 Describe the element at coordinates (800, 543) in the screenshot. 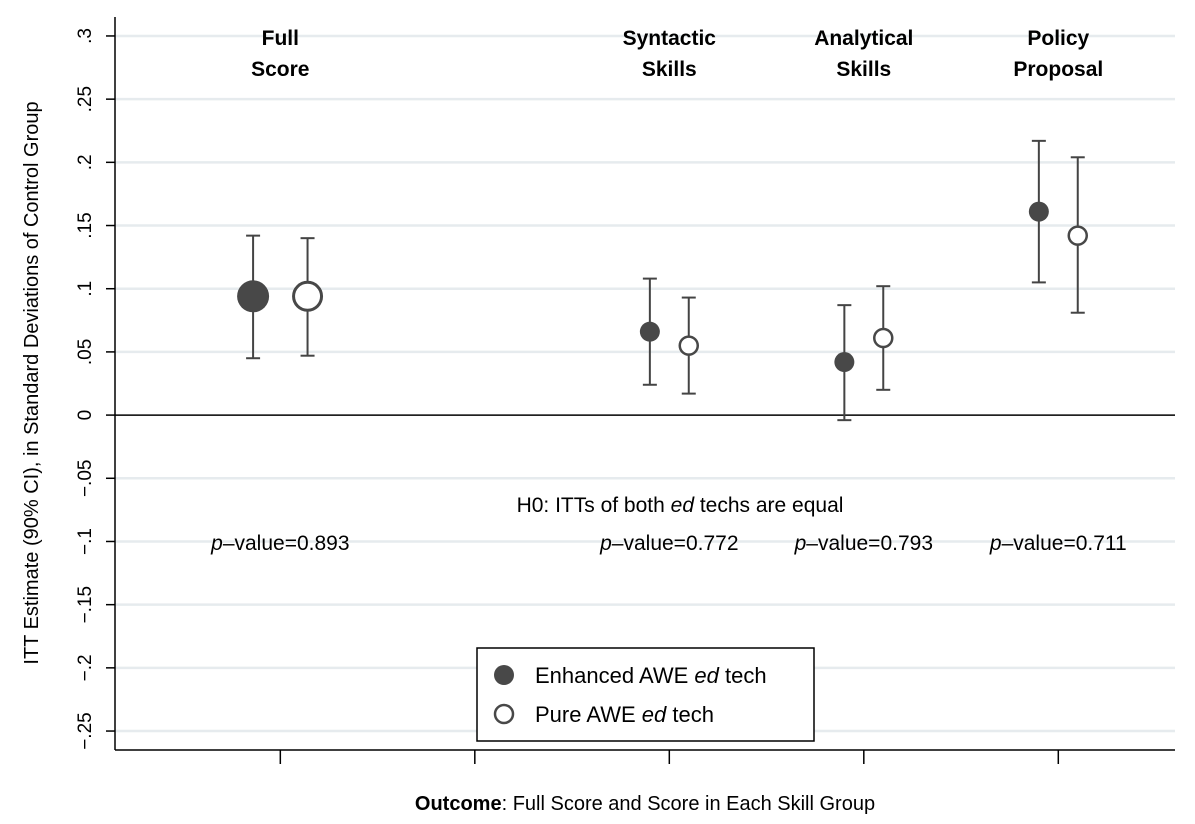

I see `p-value-italic-2: p` at that location.